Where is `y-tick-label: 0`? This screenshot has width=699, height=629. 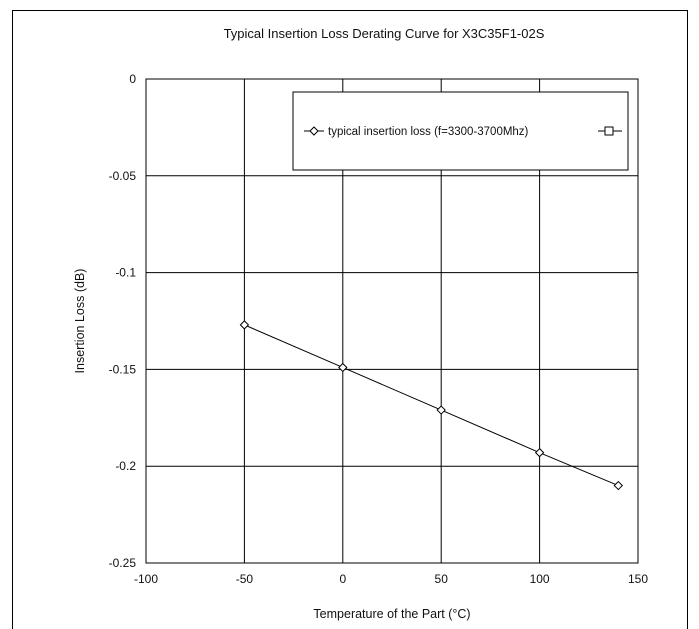 y-tick-label: 0 is located at coordinates (132, 79).